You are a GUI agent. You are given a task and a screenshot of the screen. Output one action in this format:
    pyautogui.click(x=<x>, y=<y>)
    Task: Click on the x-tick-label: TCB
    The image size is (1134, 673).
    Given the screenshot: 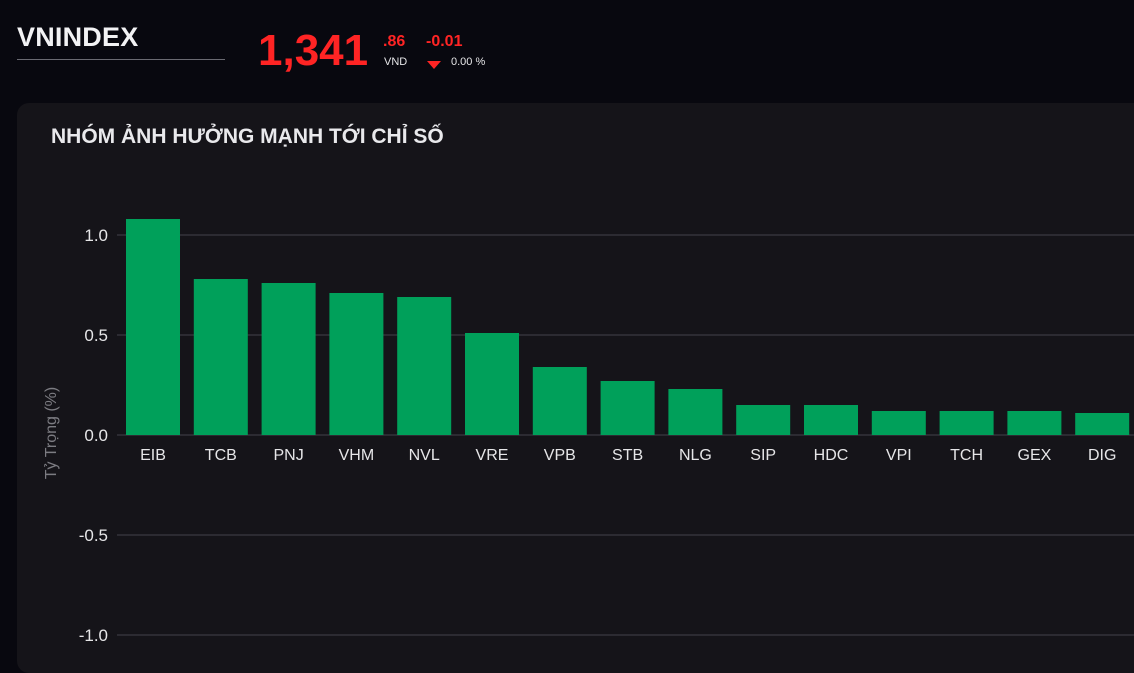 What is the action you would take?
    pyautogui.click(x=221, y=455)
    